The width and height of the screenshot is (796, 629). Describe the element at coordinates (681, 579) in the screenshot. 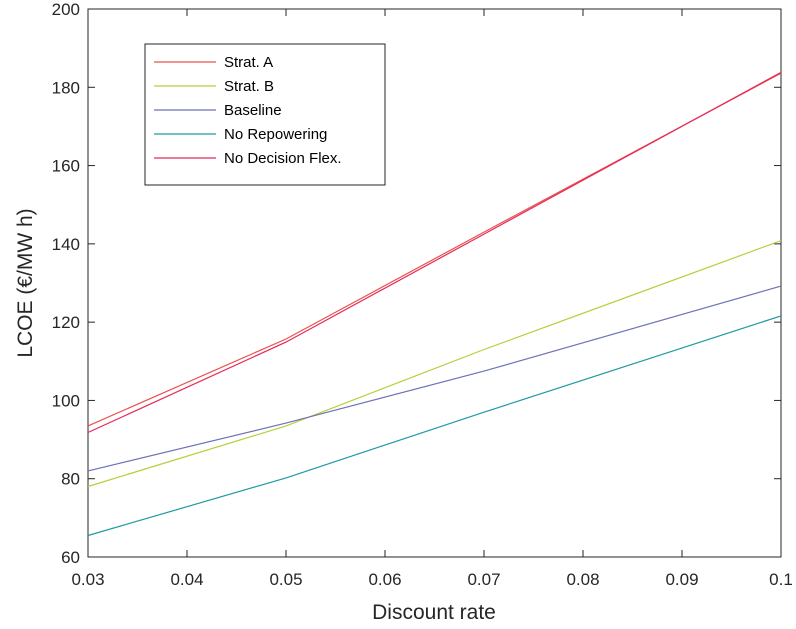

I see `x-tick-label: 0.09` at that location.